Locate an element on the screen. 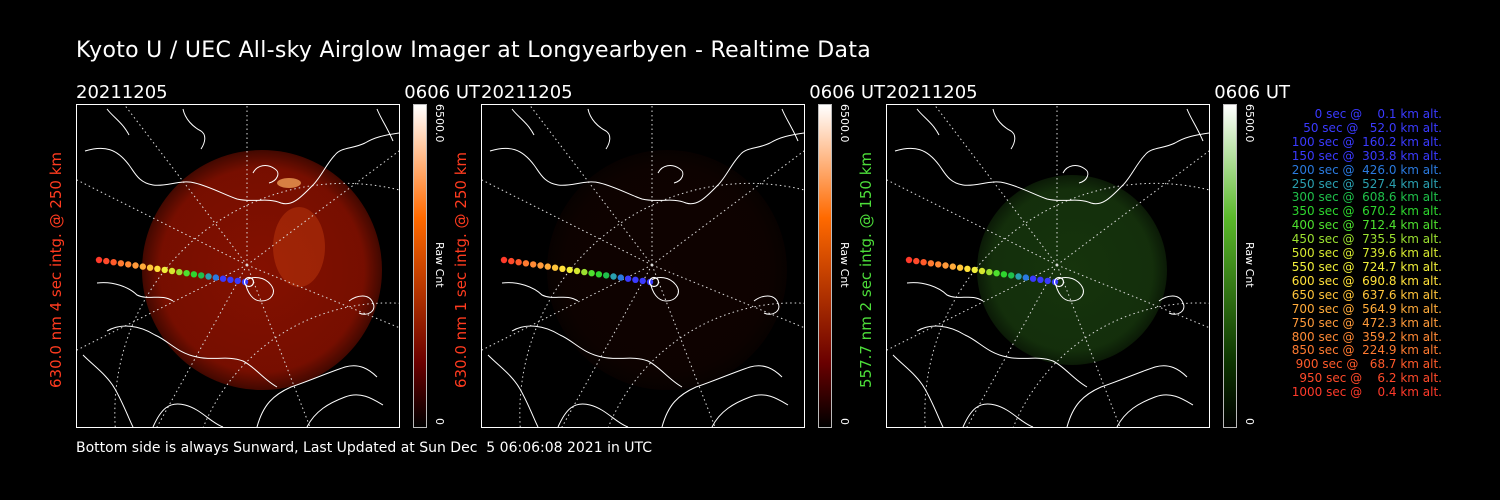 The height and width of the screenshot is (500, 1500). site-marker is located at coordinates (654, 282).